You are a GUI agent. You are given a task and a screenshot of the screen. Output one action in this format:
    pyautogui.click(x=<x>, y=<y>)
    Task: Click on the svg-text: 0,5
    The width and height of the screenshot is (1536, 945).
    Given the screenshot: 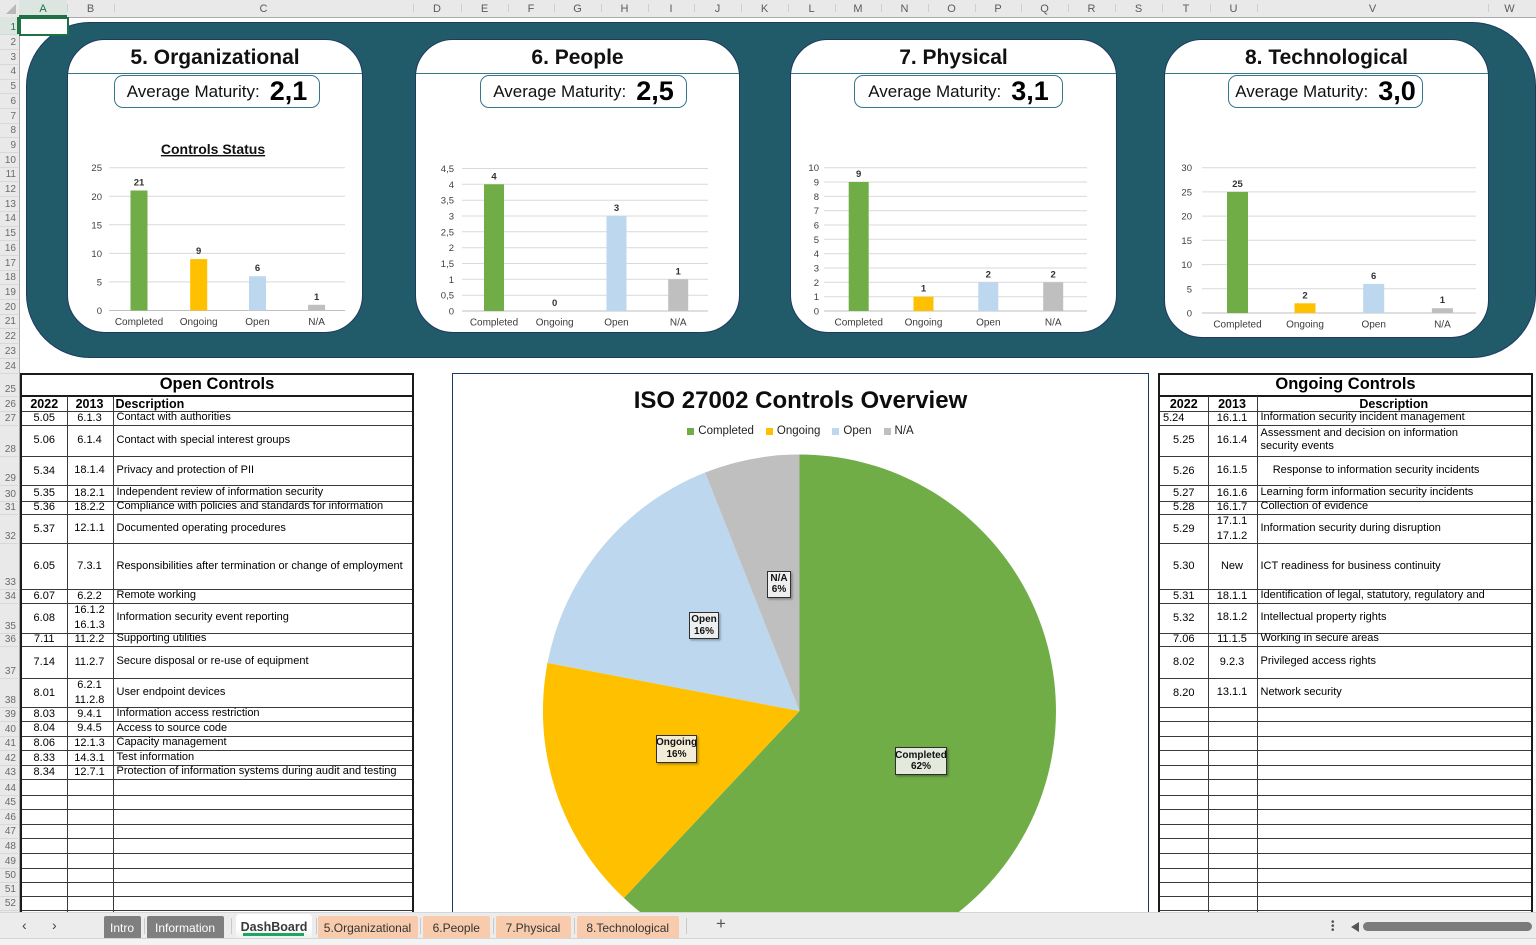 What is the action you would take?
    pyautogui.click(x=447, y=296)
    